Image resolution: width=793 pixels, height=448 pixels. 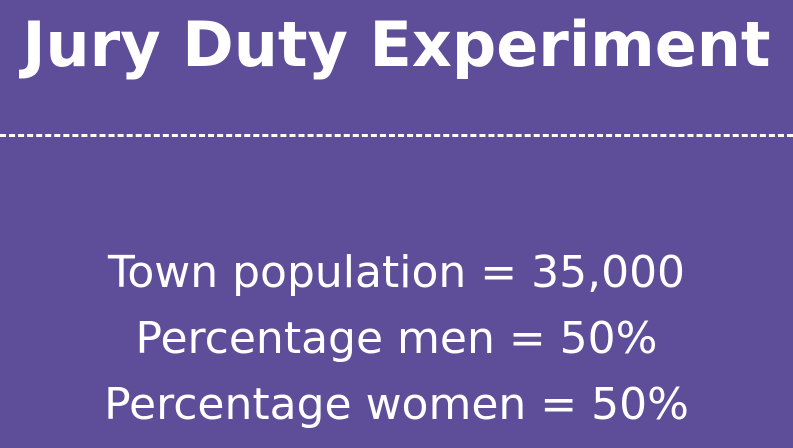 I want to click on percentage-women-line: Percentage women = 50%, so click(x=396, y=404).